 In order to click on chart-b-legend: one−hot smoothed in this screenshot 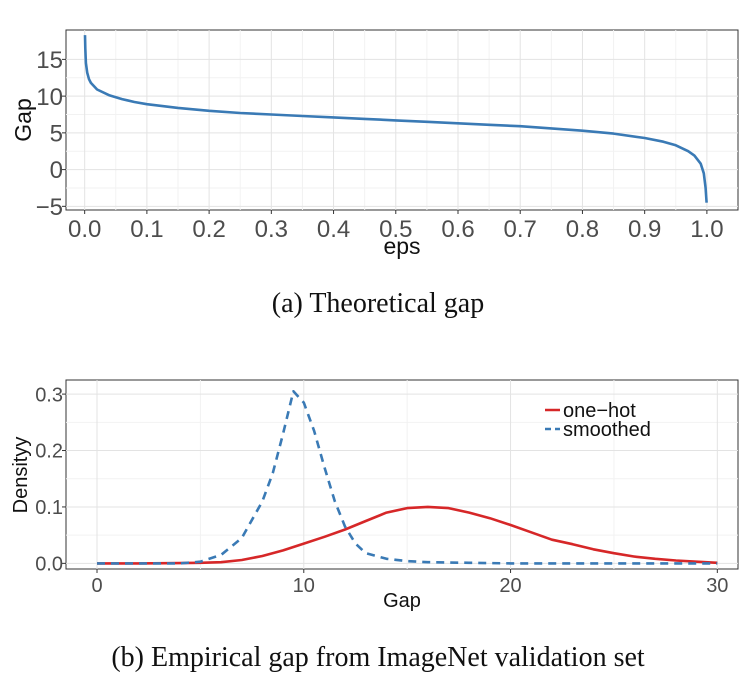, I will do `click(598, 420)`.